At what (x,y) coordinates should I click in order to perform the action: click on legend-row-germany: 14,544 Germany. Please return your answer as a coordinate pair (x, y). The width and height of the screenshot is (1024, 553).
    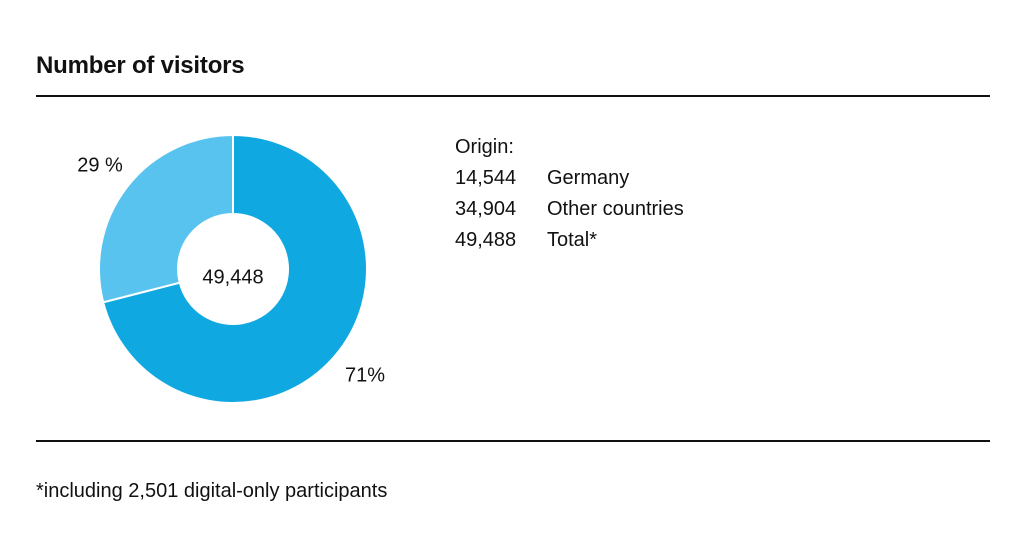
    Looking at the image, I should click on (569, 178).